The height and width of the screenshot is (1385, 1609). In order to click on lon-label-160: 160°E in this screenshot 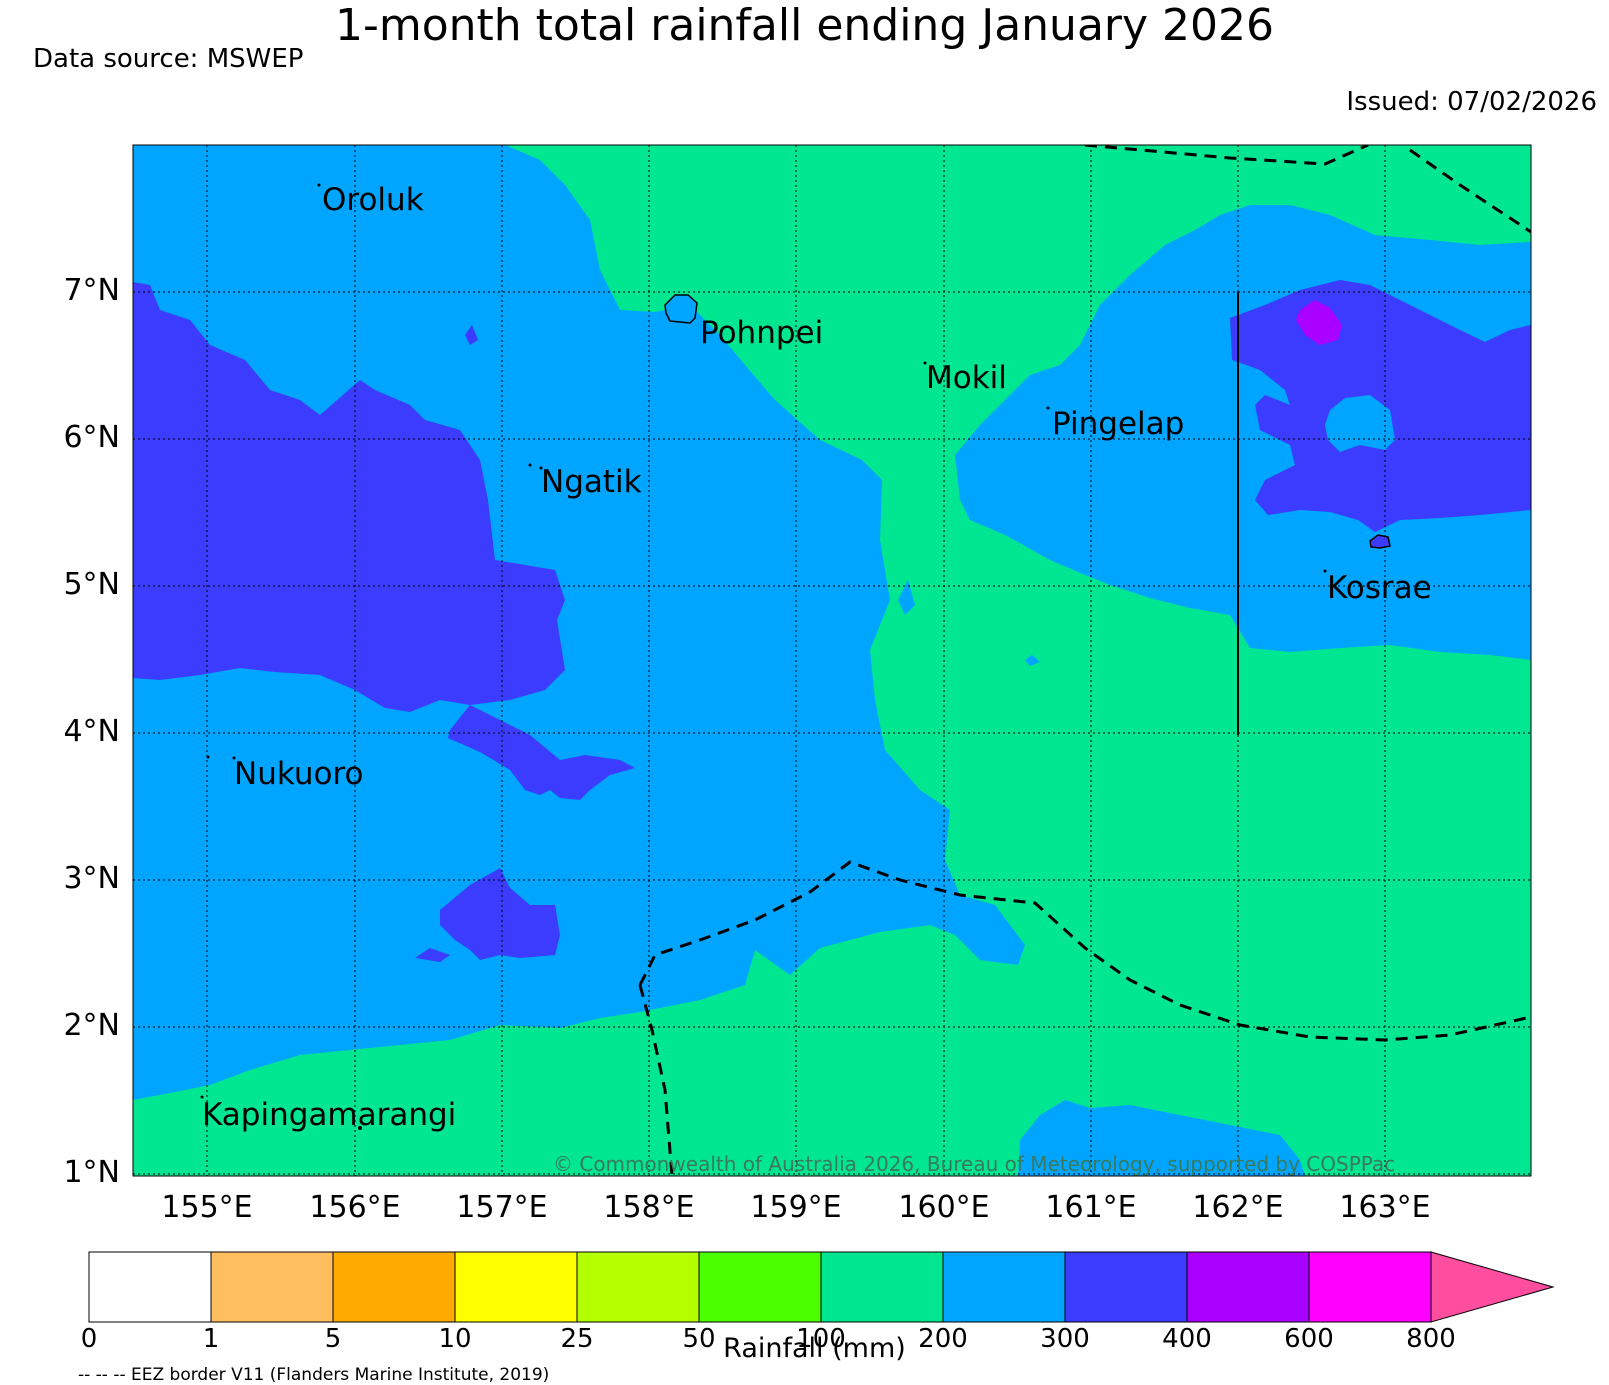, I will do `click(944, 1207)`.